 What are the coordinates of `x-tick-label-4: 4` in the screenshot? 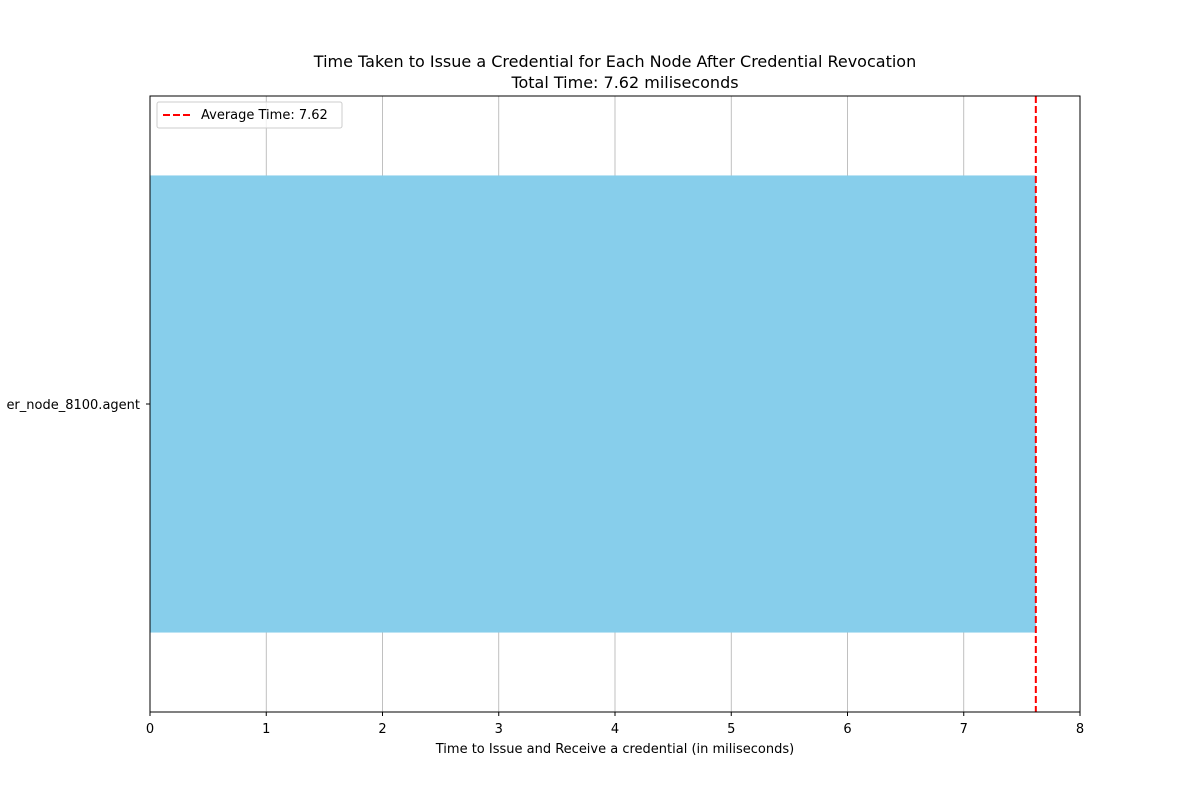 It's located at (615, 729).